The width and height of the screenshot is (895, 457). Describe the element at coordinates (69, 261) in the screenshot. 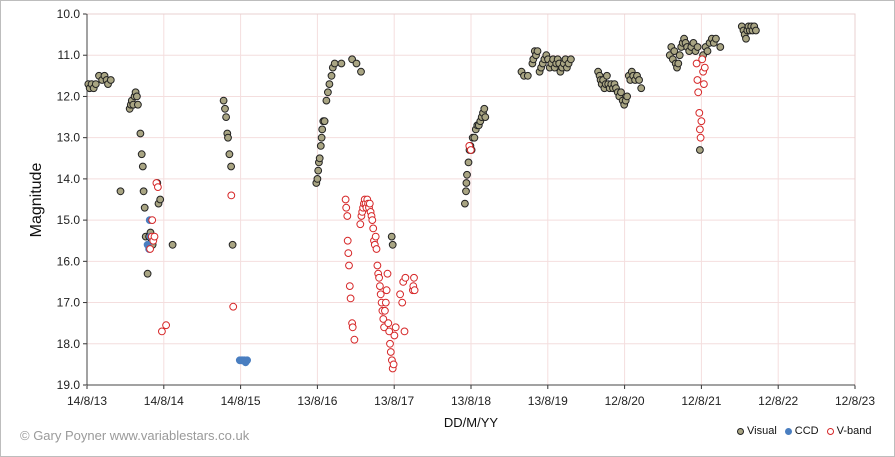

I see `y-tick-label: 16.0` at that location.